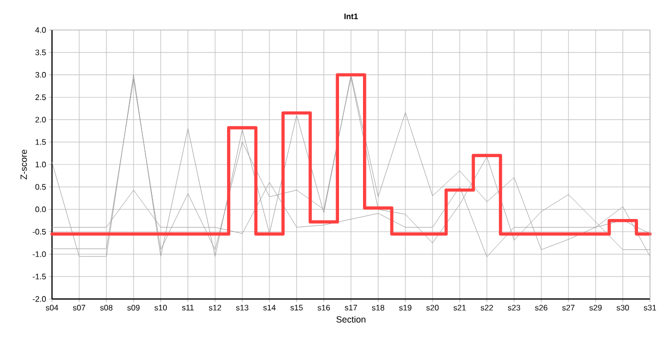 The height and width of the screenshot is (360, 660). Describe the element at coordinates (351, 319) in the screenshot. I see `x-axis-title: Section` at that location.